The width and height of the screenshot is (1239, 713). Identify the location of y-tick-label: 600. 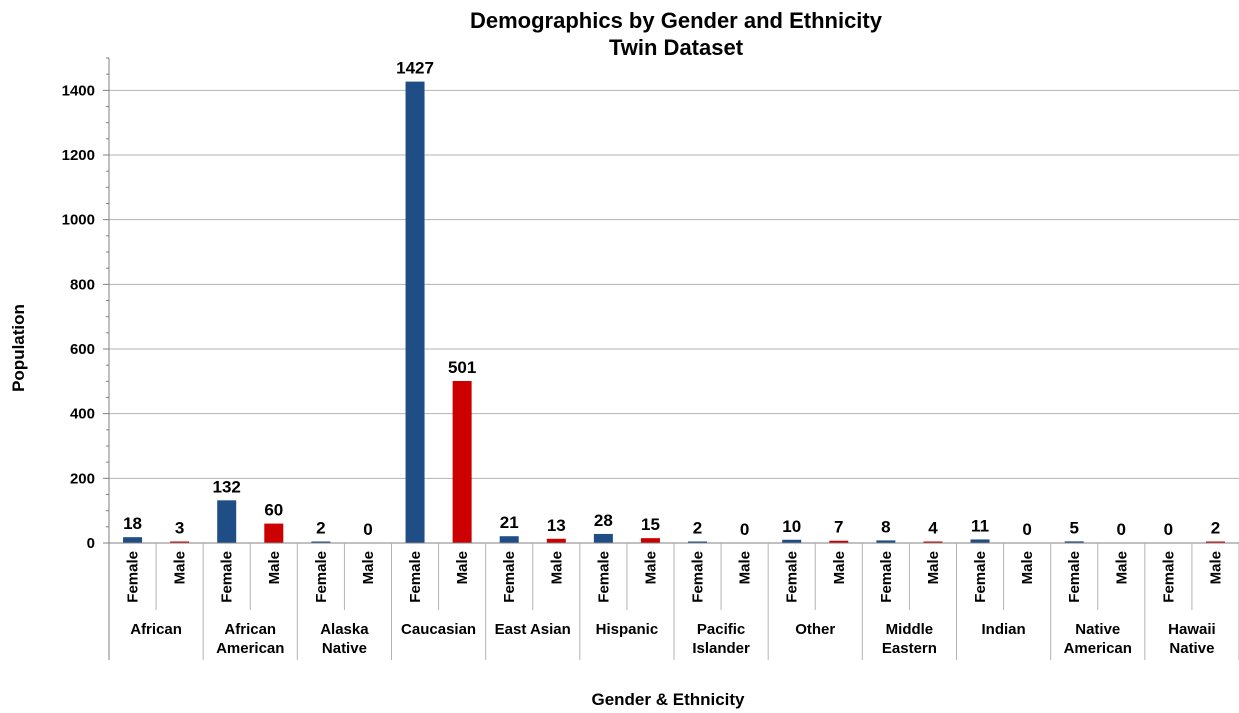
(82, 349).